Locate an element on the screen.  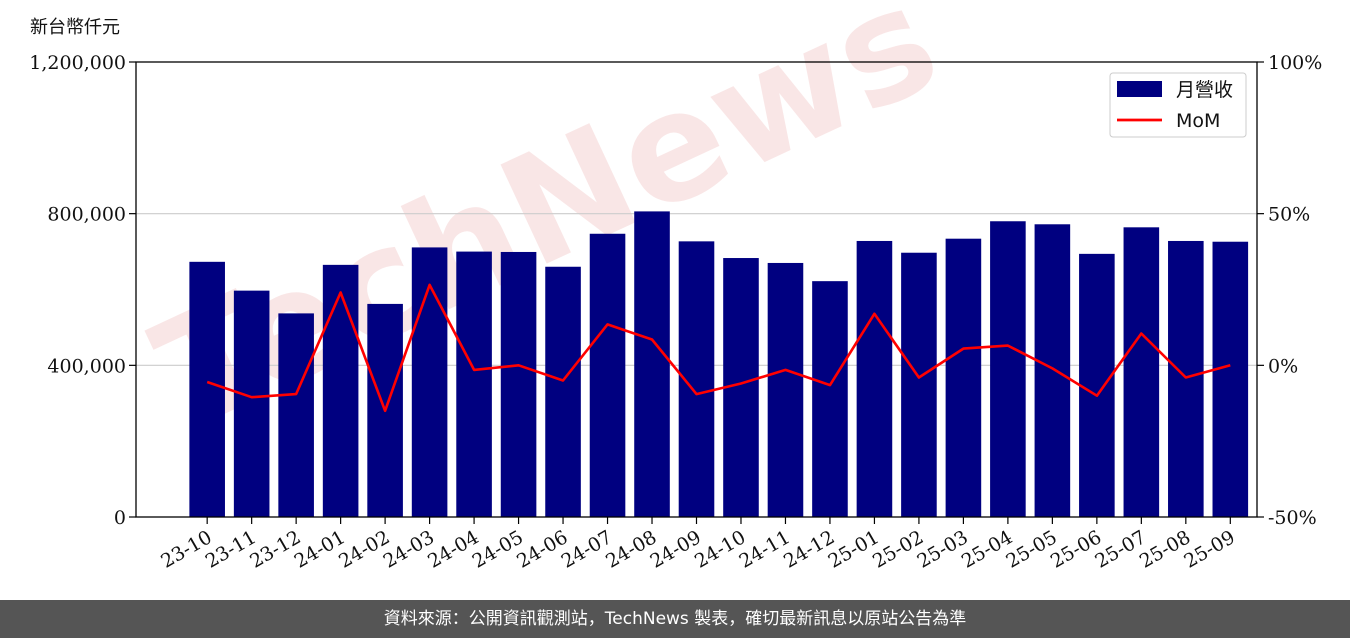
ytick-left-label: 0 is located at coordinates (120, 518).